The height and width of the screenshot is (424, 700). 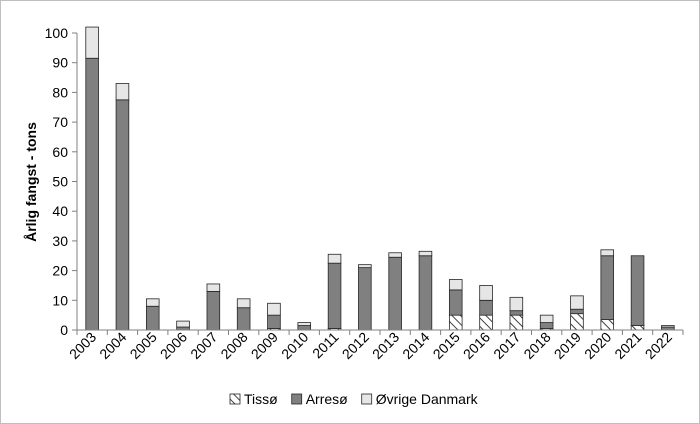 I want to click on legend-item-1: Arresø, so click(x=319, y=399).